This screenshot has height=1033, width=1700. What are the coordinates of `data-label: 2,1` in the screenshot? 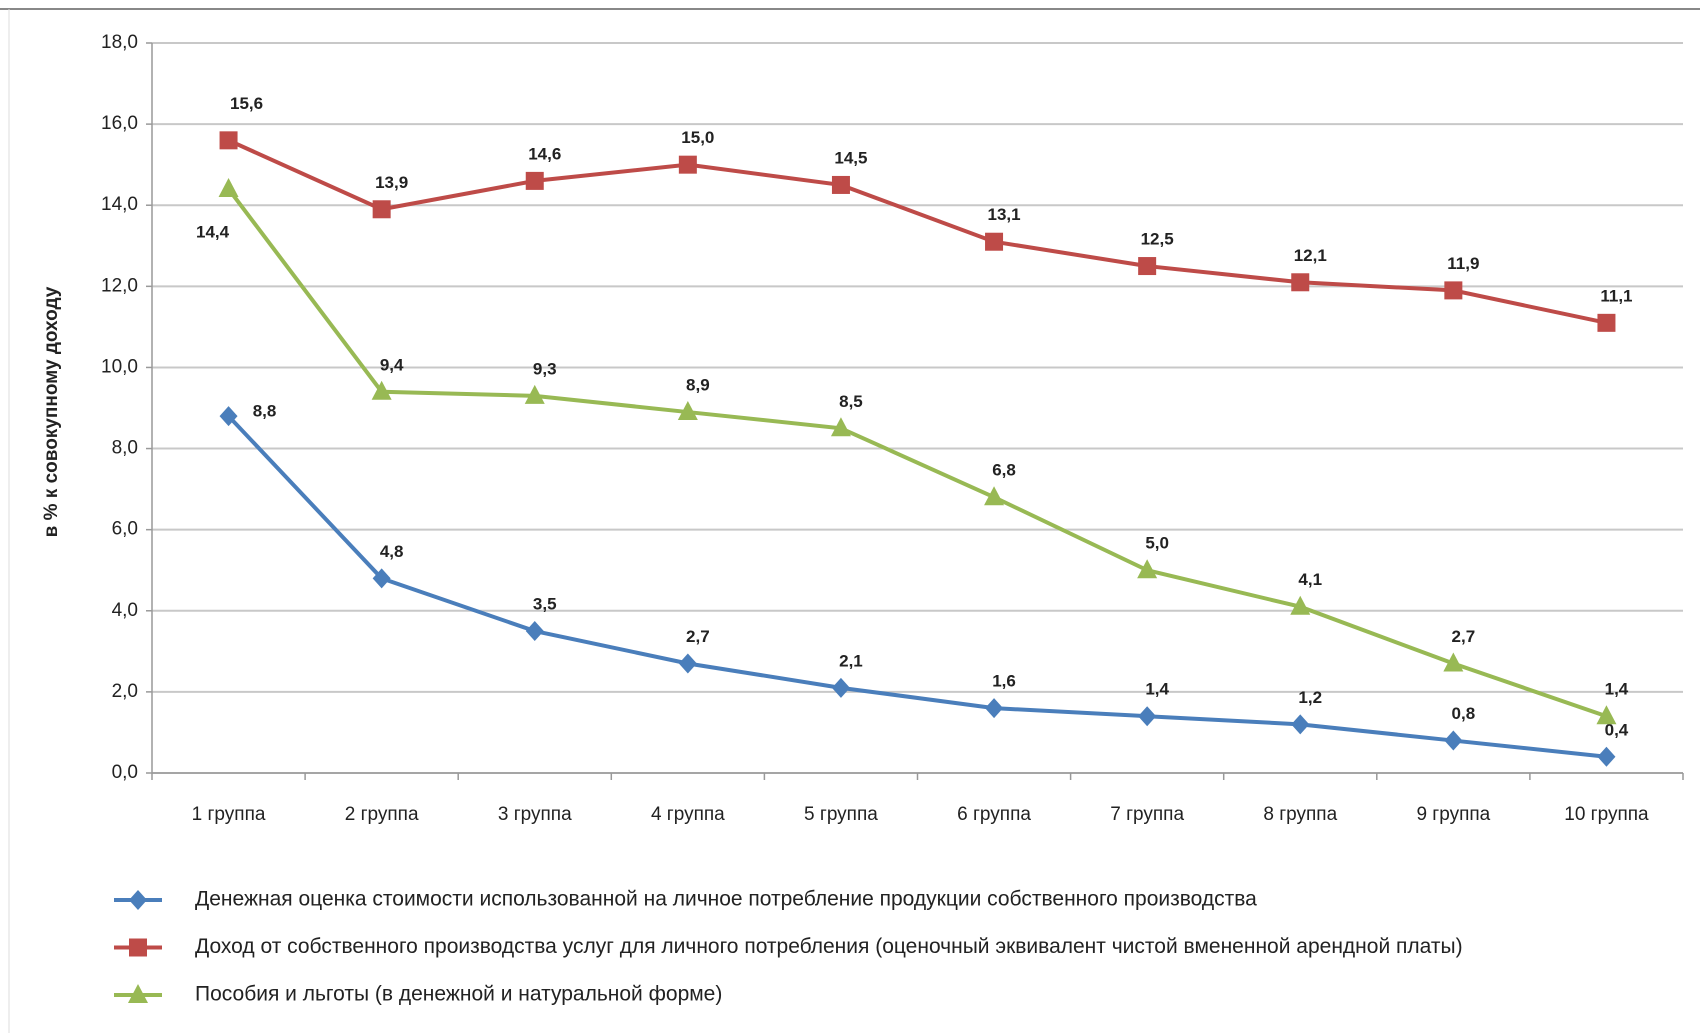 It's located at (851, 660).